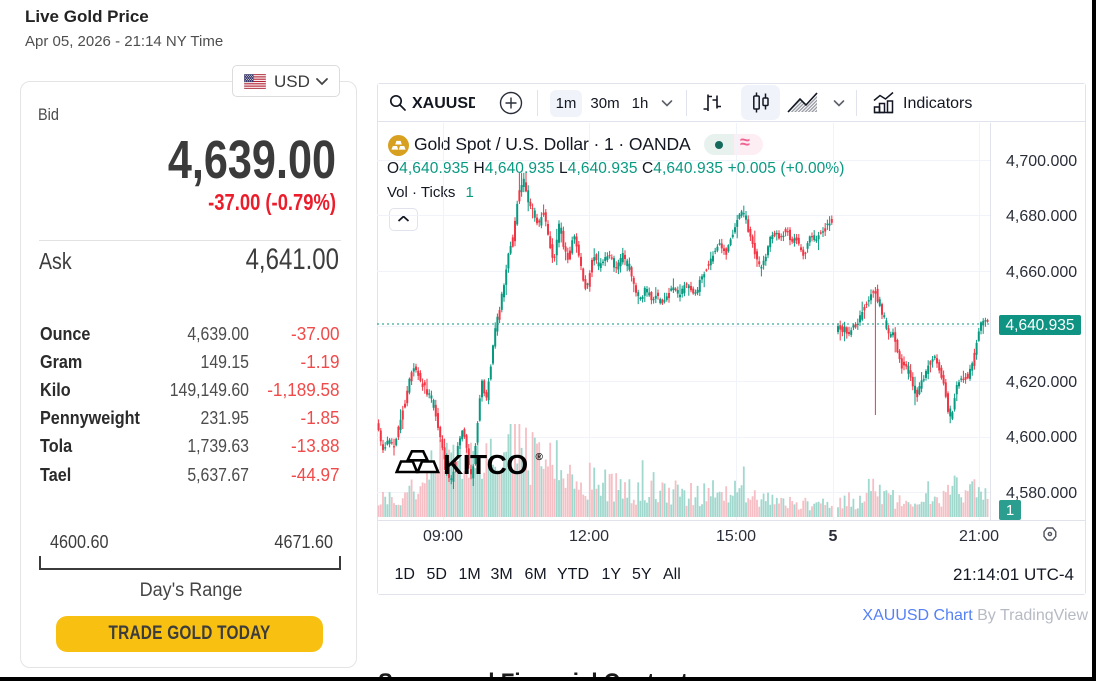 The image size is (1096, 681). What do you see at coordinates (1041, 272) in the screenshot?
I see `svg-text: 4,660.000` at bounding box center [1041, 272].